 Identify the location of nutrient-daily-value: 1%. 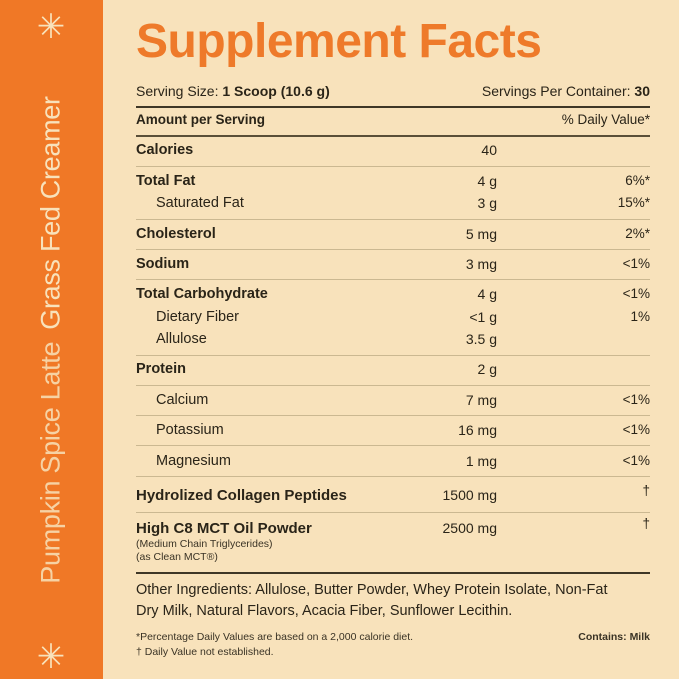
(640, 316).